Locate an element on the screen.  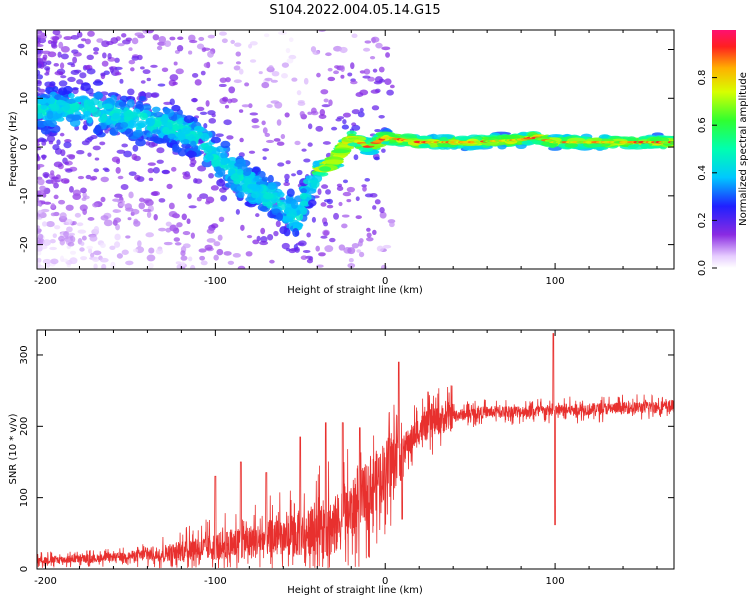
spectrogram-xlabel: Height of straight line (km) is located at coordinates (355, 290).